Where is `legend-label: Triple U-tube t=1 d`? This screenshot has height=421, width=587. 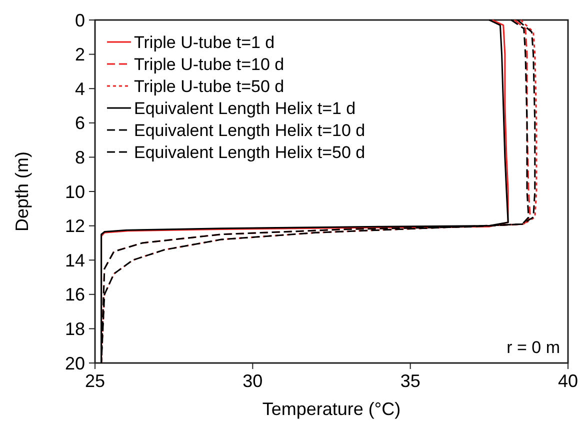 legend-label: Triple U-tube t=1 d is located at coordinates (204, 42).